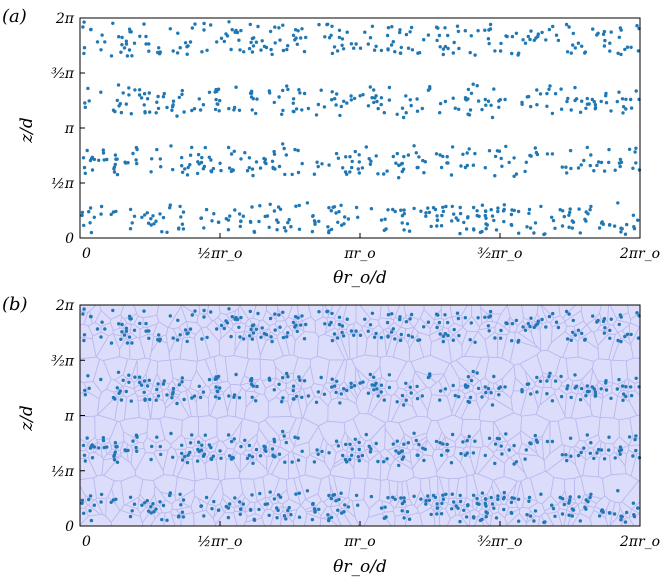 The image size is (664, 583). What do you see at coordinates (591, 315) in the screenshot?
I see `panel-b-voronoi-cell` at bounding box center [591, 315].